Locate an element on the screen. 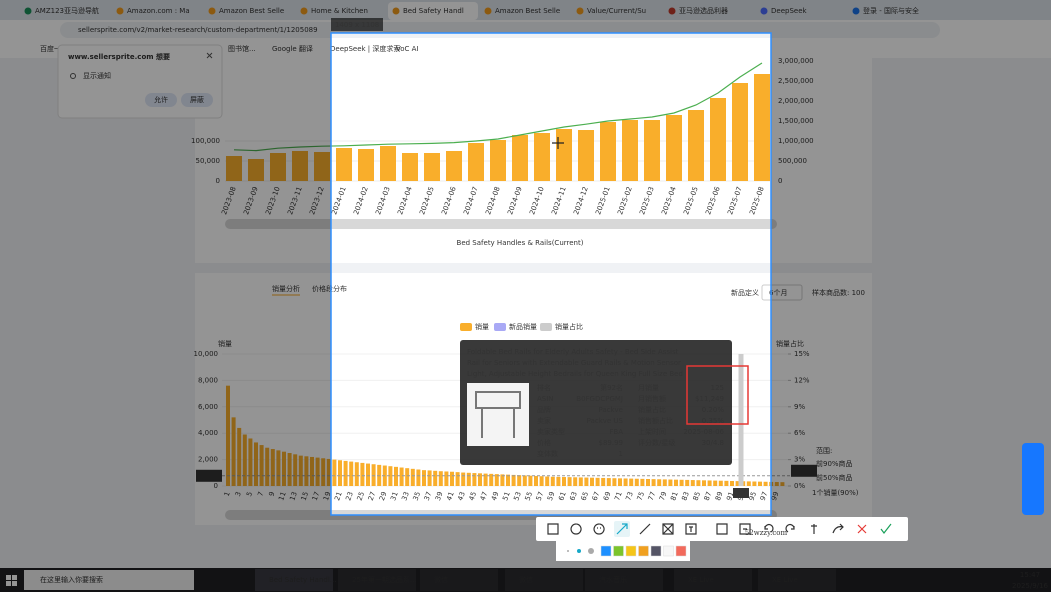  block-button is located at coordinates (197, 100).